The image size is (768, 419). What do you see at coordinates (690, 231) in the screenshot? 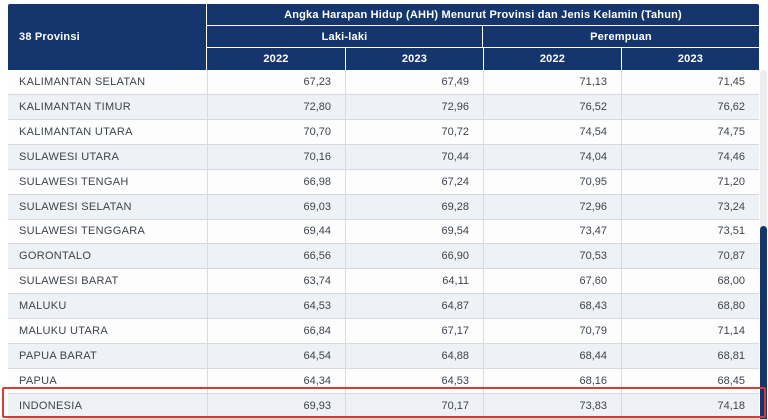
I see `value-cell: 73,51` at bounding box center [690, 231].